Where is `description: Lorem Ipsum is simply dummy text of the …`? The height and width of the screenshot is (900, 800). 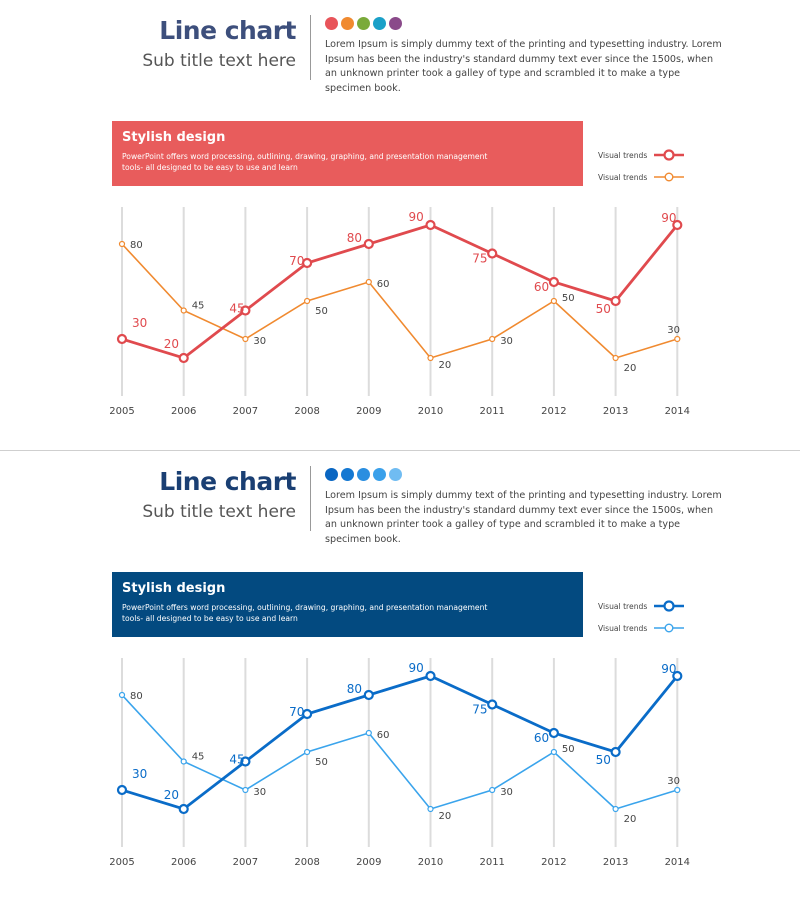
description: Lorem Ipsum is simply dummy text of the … is located at coordinates (523, 517).